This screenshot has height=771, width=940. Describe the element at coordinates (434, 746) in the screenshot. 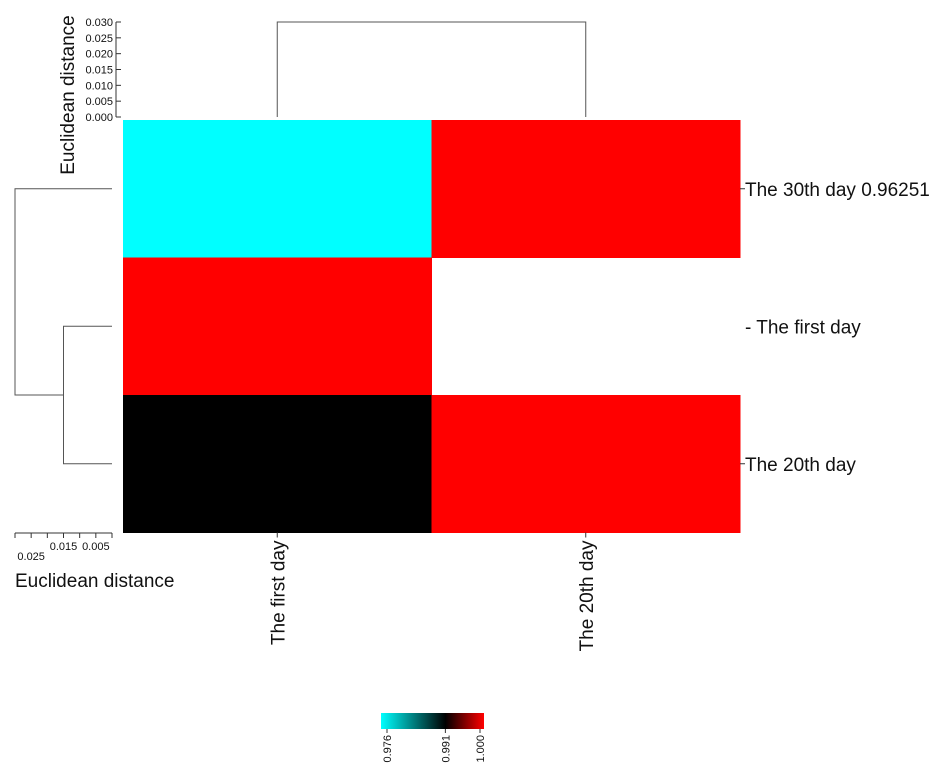

I see `colorbar-ticks: 0.976 0.991 1.000` at that location.